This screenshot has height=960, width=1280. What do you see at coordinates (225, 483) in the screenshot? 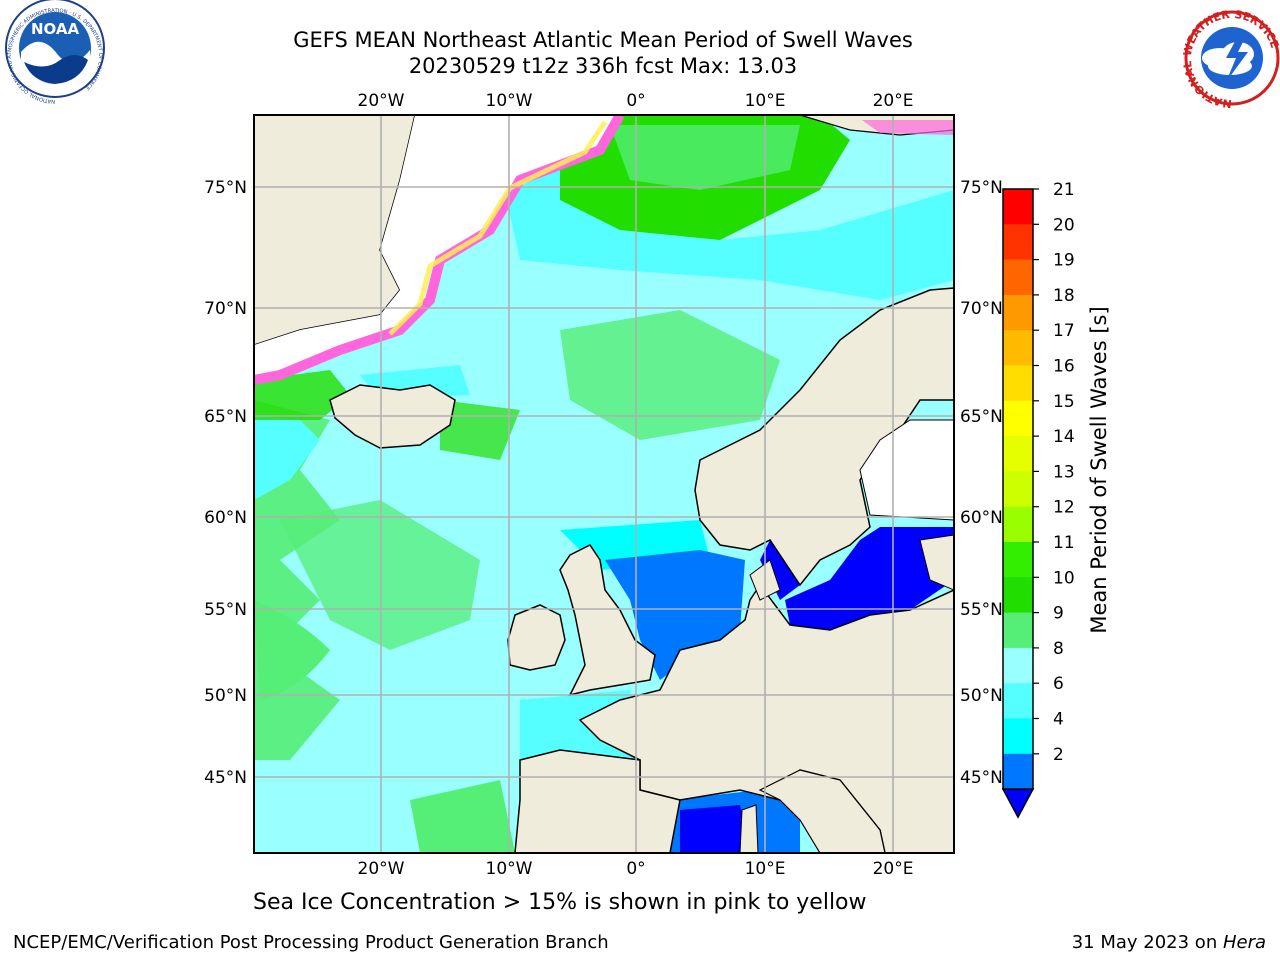
I see `left-latitude-labels: 75°N 70°N 65°N 60°N 55°N 50°N 45°N` at bounding box center [225, 483].